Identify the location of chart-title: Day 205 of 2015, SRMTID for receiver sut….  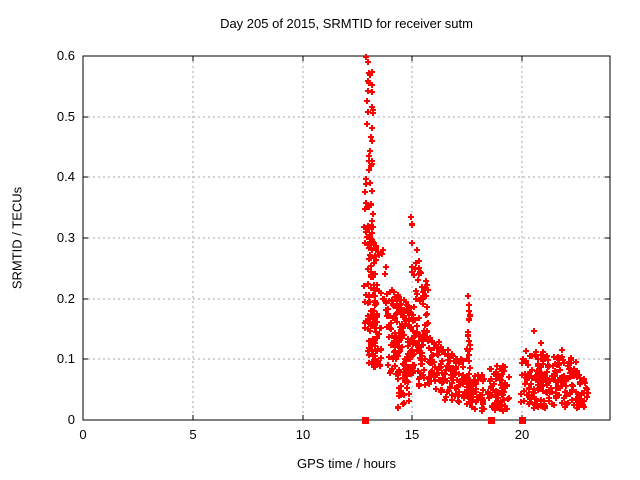
(346, 23).